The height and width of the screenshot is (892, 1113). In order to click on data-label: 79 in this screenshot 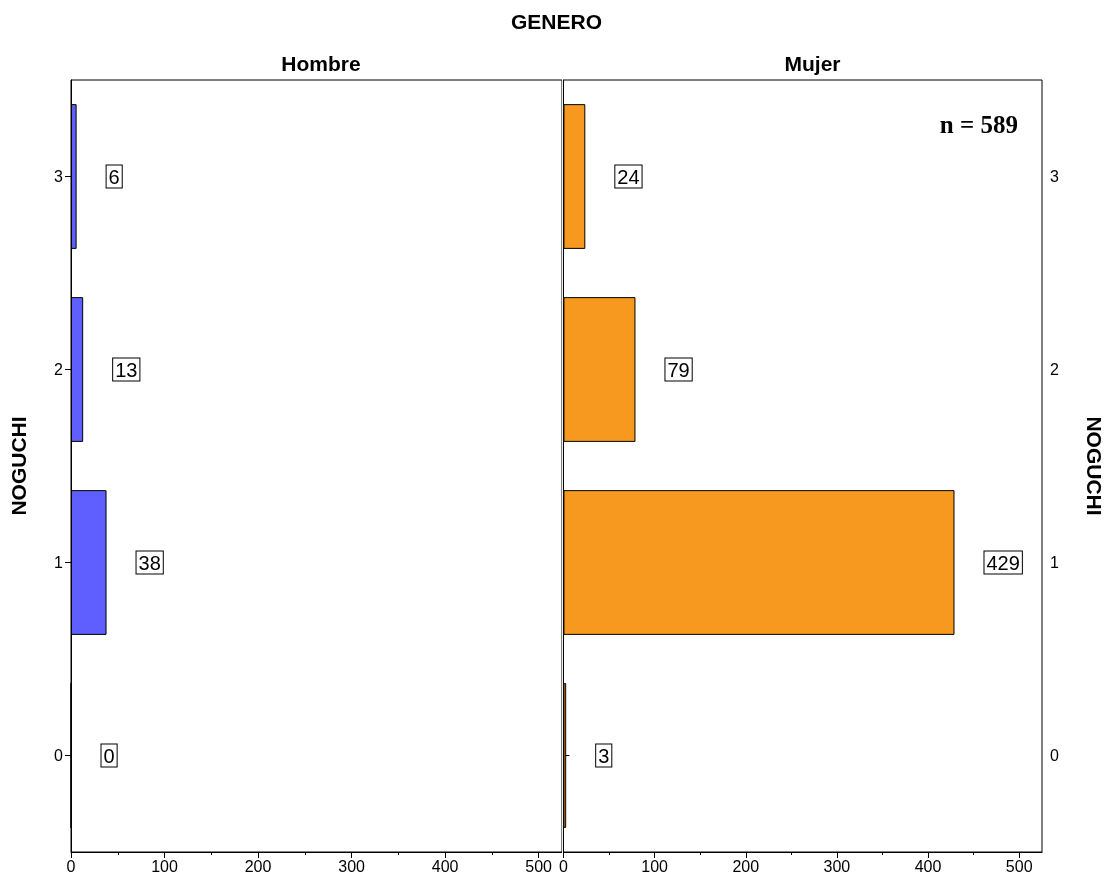, I will do `click(678, 369)`.